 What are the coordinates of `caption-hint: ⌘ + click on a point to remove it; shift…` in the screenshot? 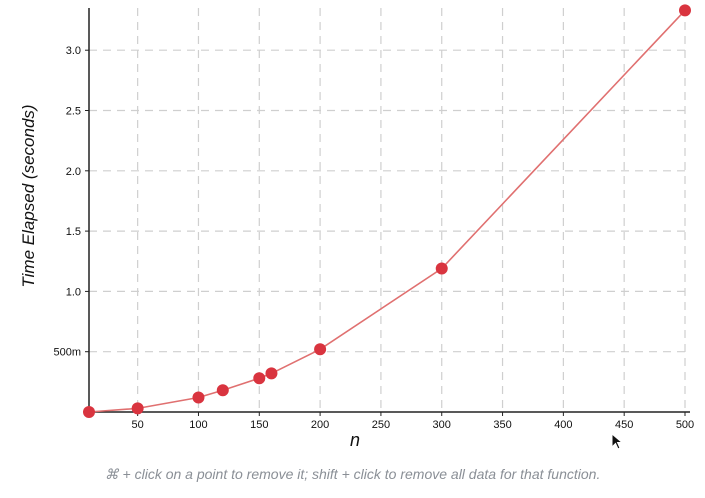 It's located at (352, 474).